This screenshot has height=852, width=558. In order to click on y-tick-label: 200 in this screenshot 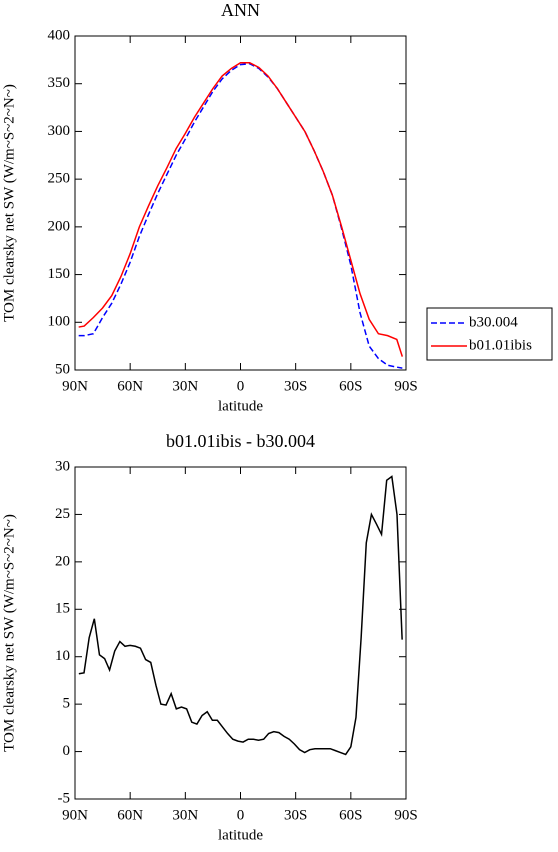, I will do `click(59, 226)`.